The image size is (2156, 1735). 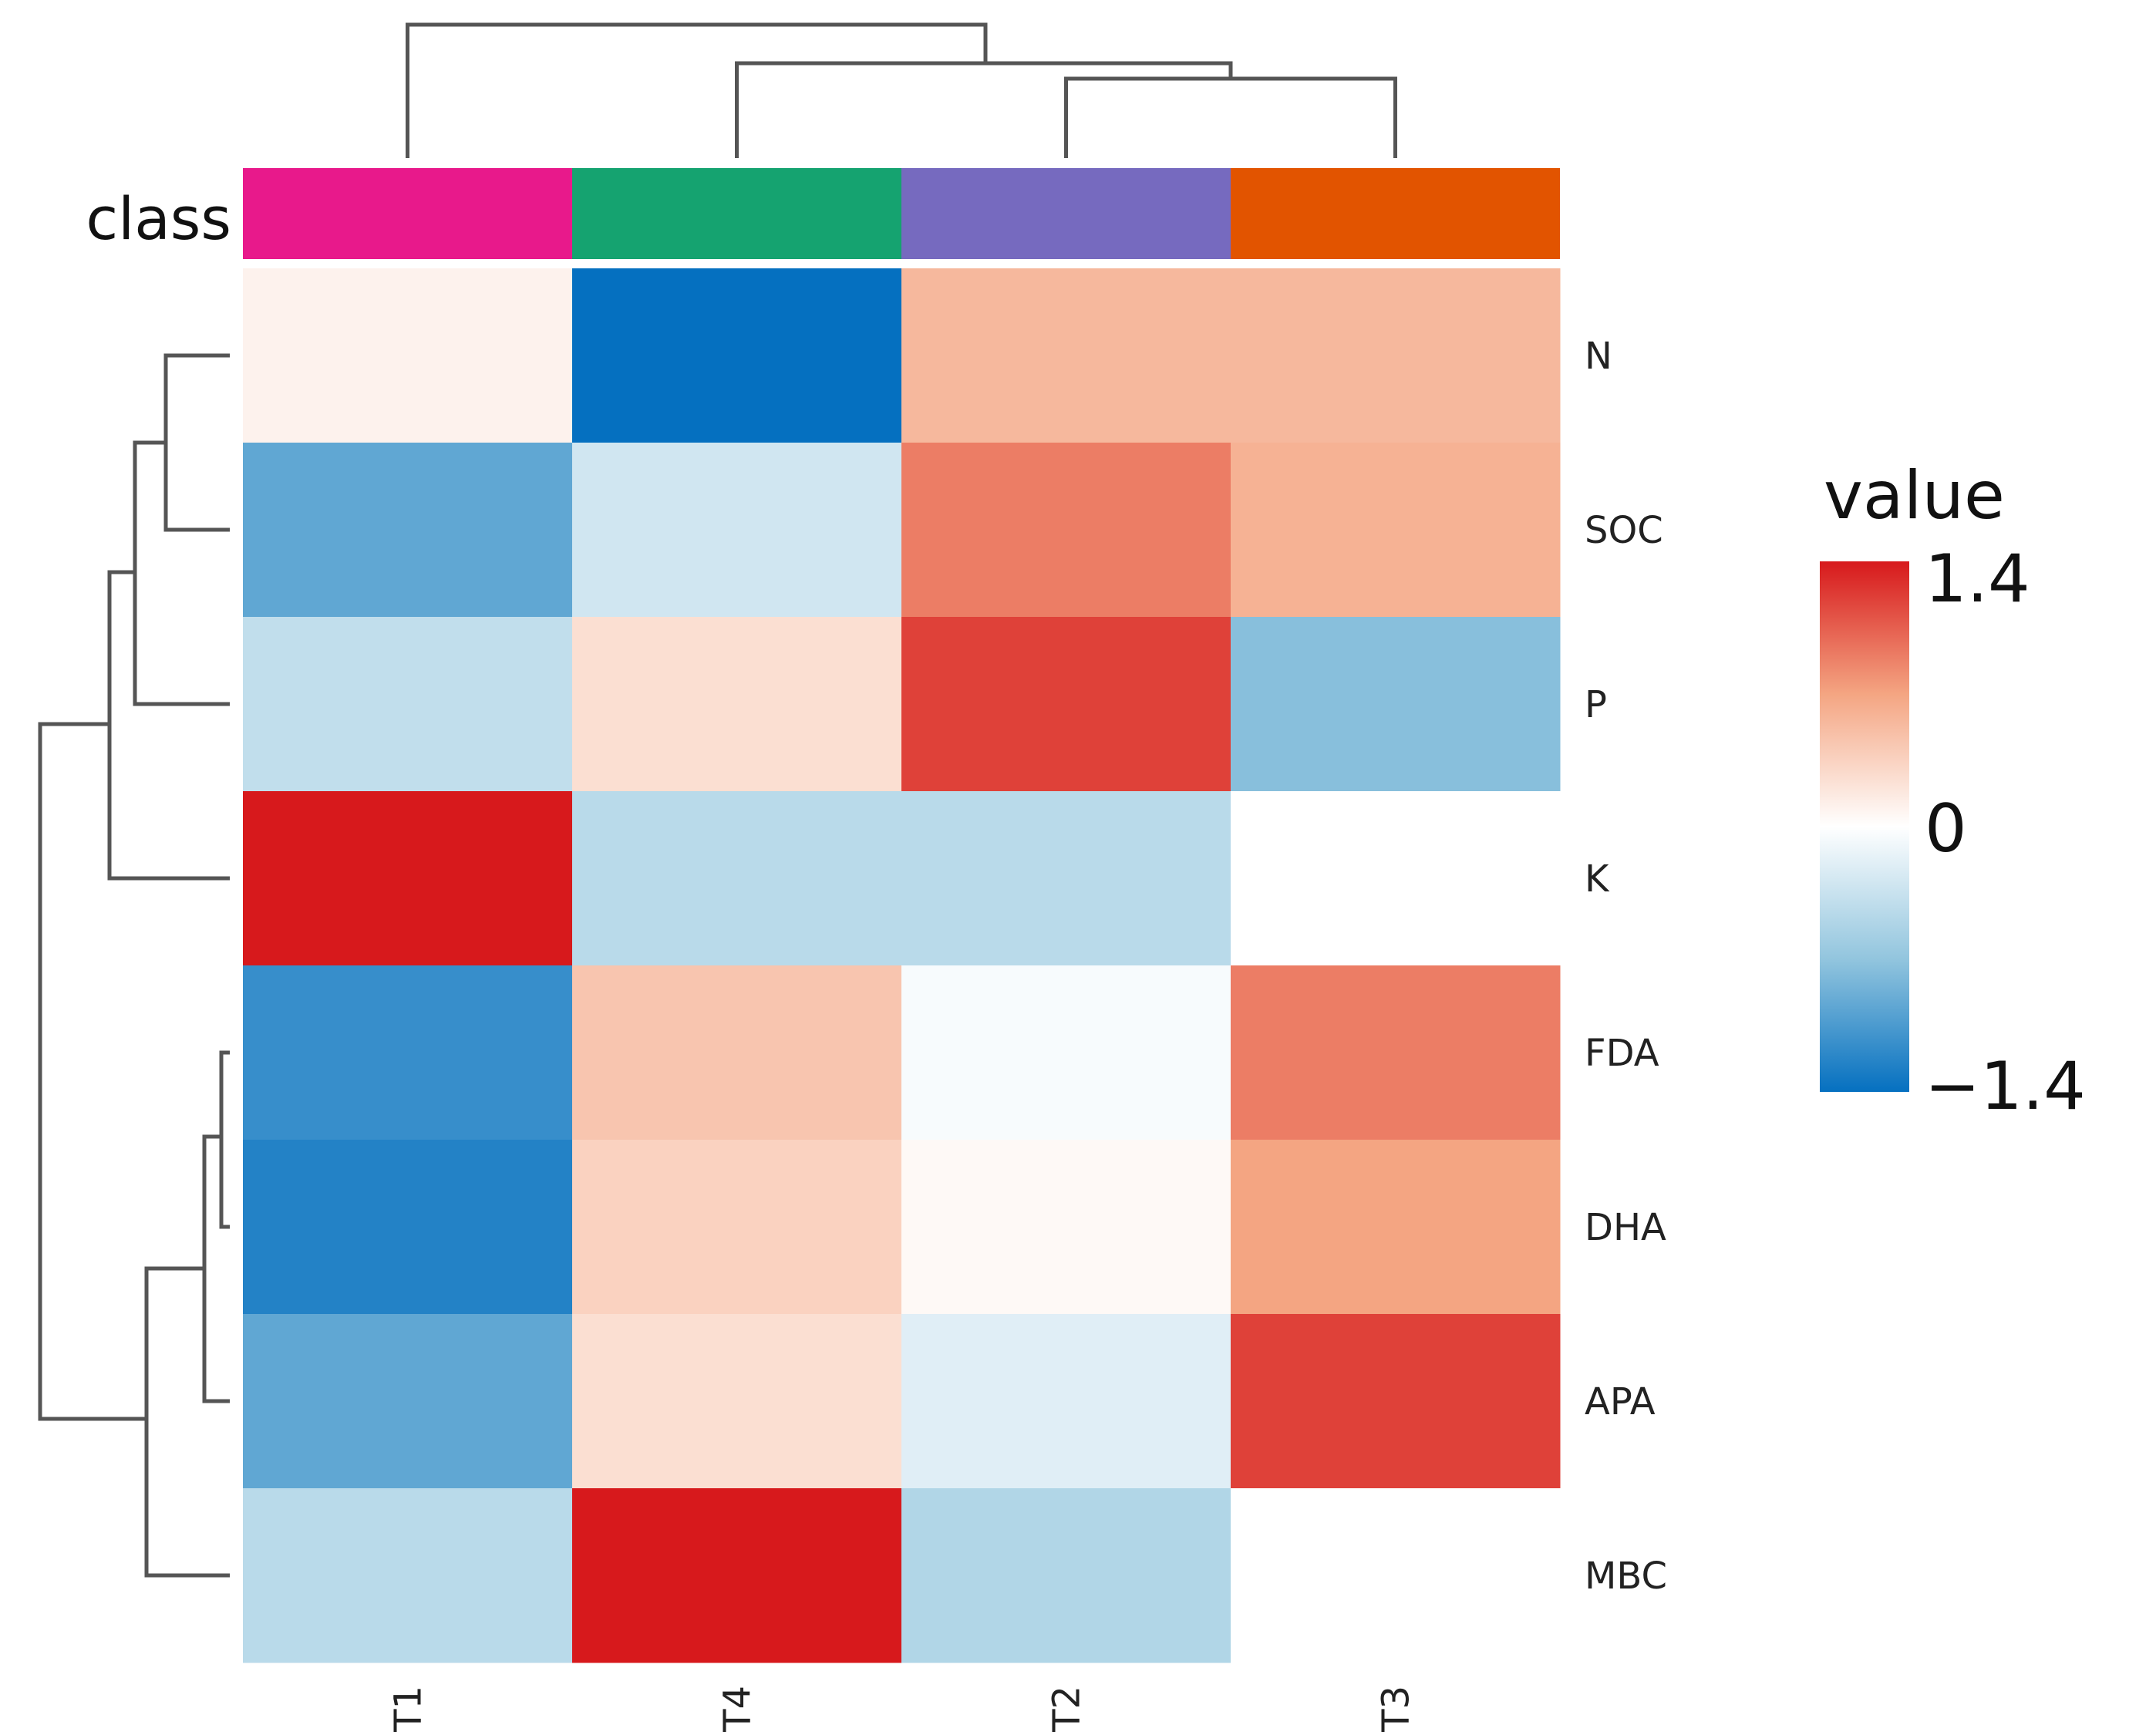 I want to click on row-label-p: P, so click(x=1596, y=705).